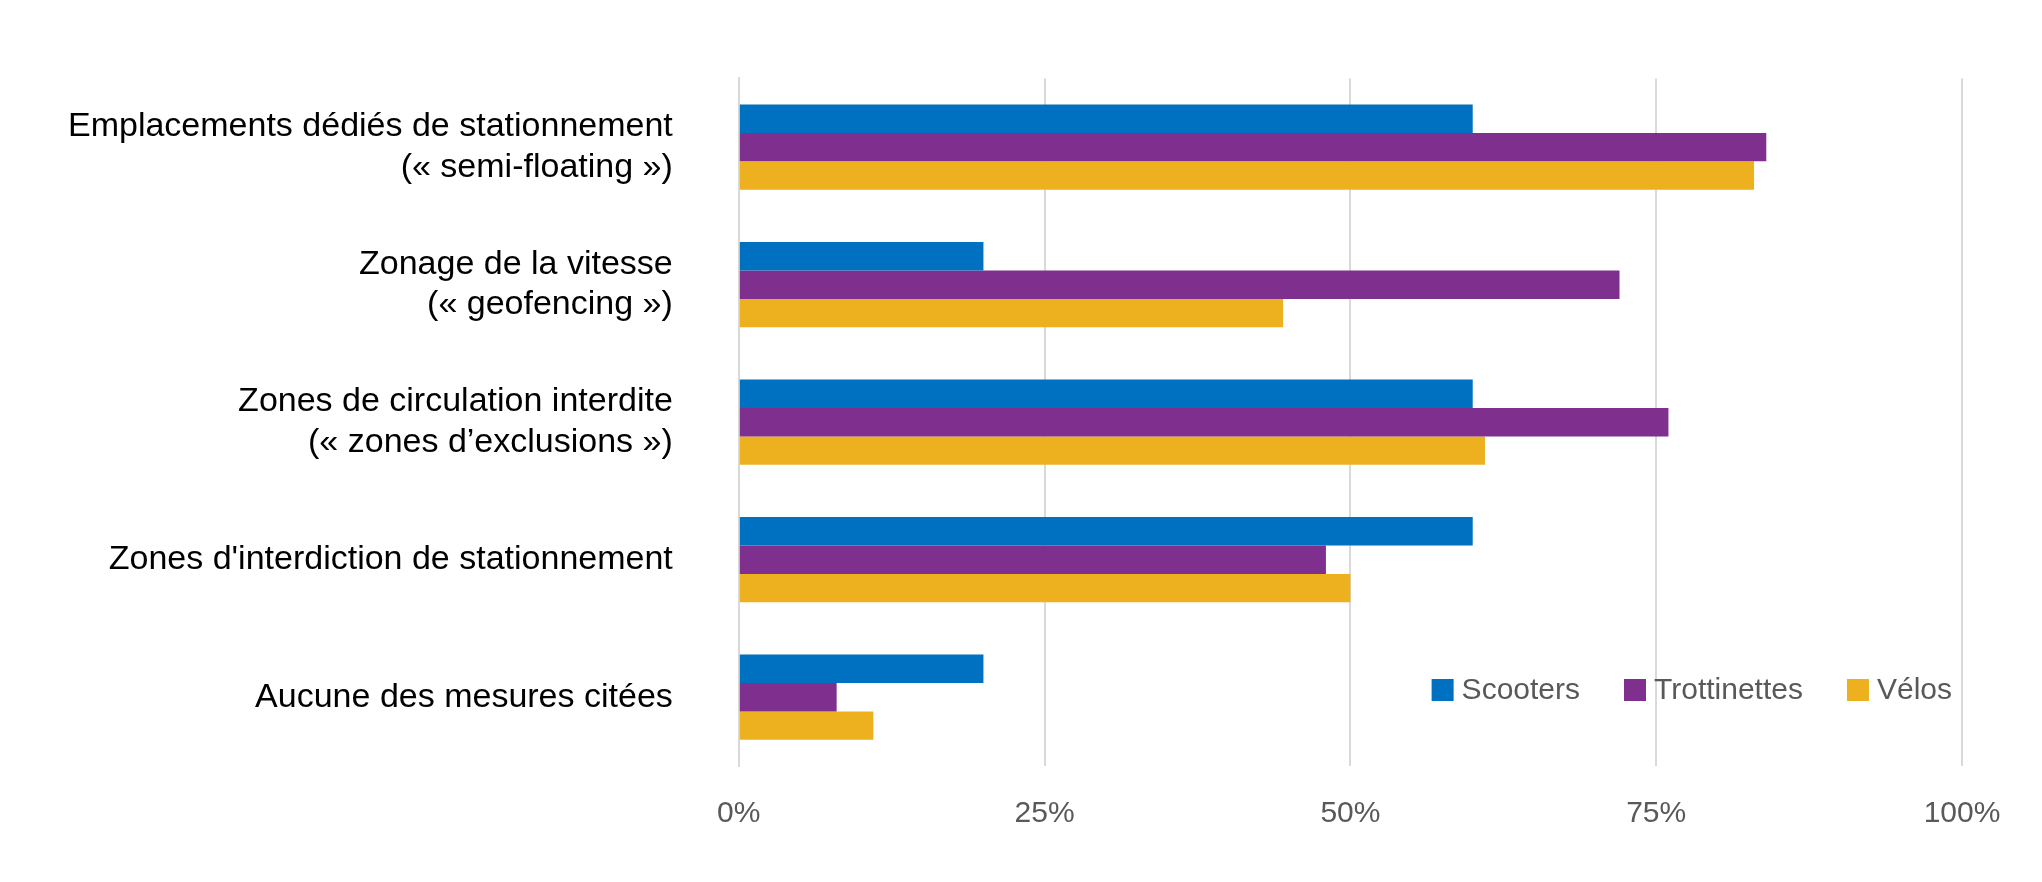  Describe the element at coordinates (1656, 812) in the screenshot. I see `x-tick-label: 75%` at that location.